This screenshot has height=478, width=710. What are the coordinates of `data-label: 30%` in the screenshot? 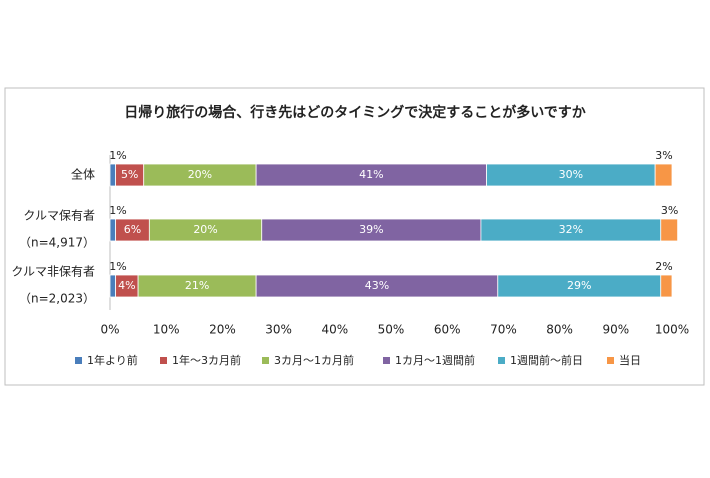 It's located at (571, 174).